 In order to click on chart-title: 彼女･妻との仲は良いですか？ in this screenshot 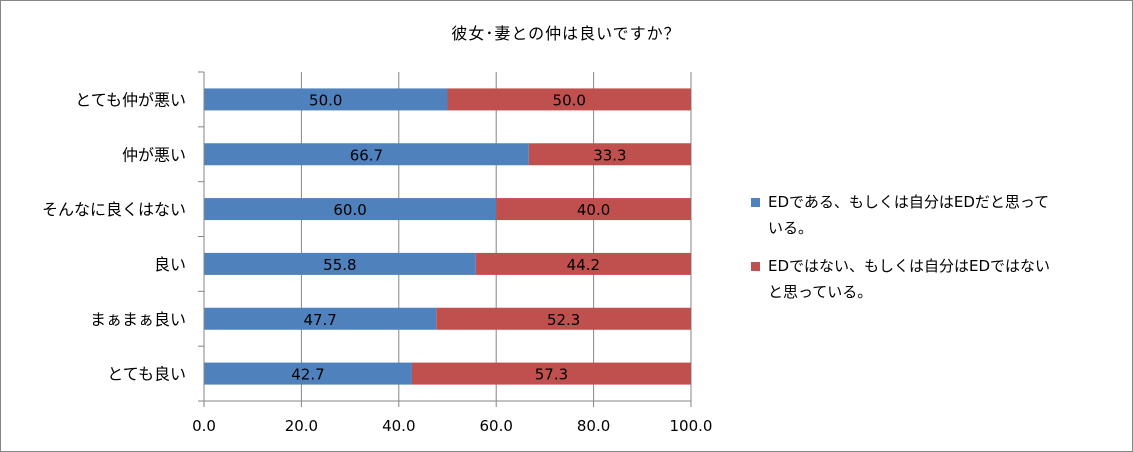, I will do `click(565, 33)`.